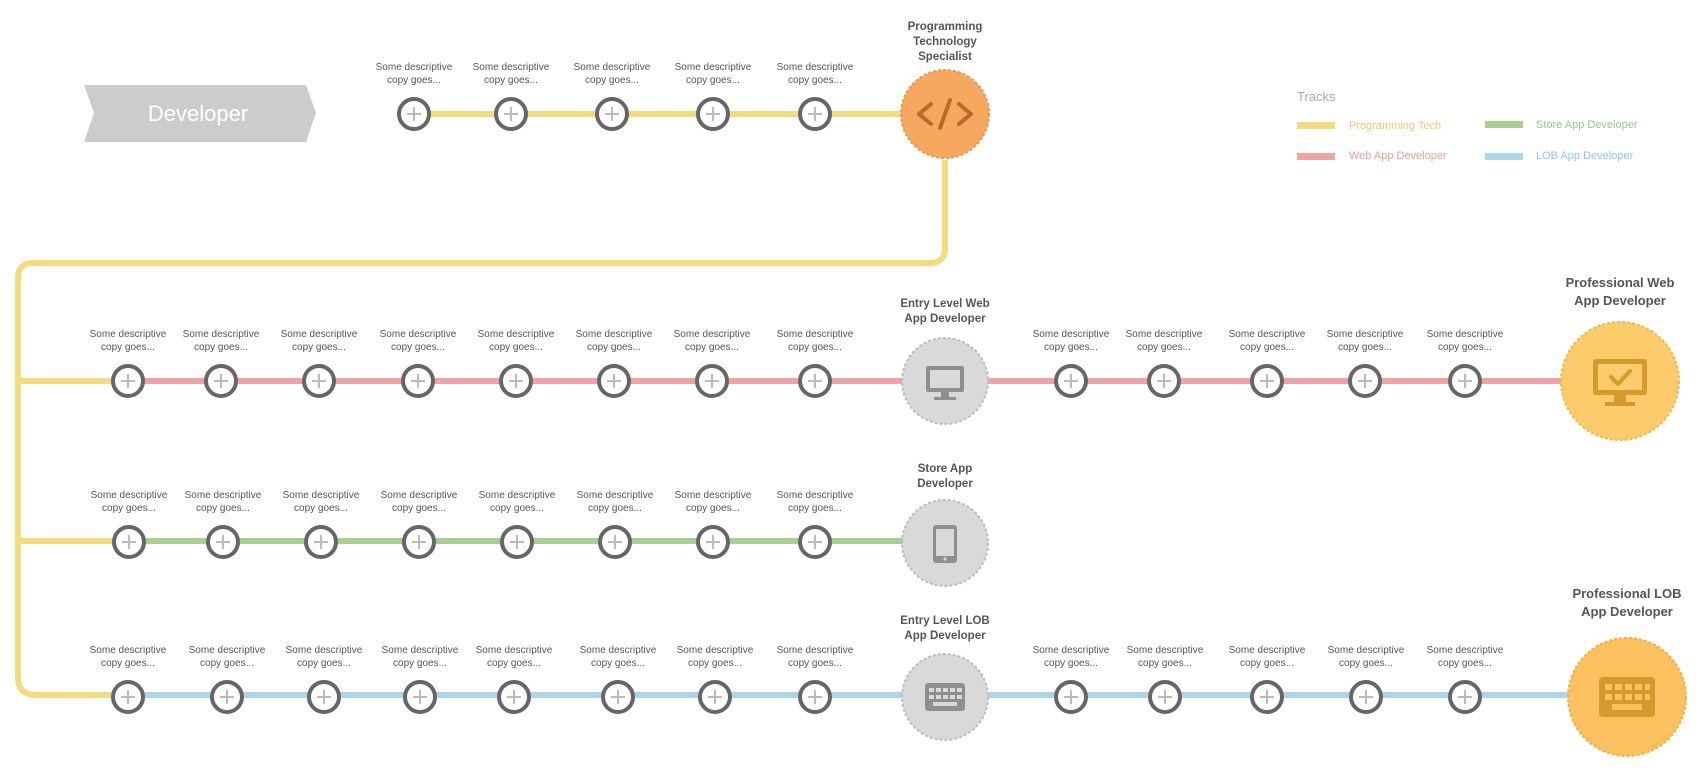  Describe the element at coordinates (945, 678) in the screenshot. I see `milestone-entry-lob: Entry Level LOB App Developer` at that location.